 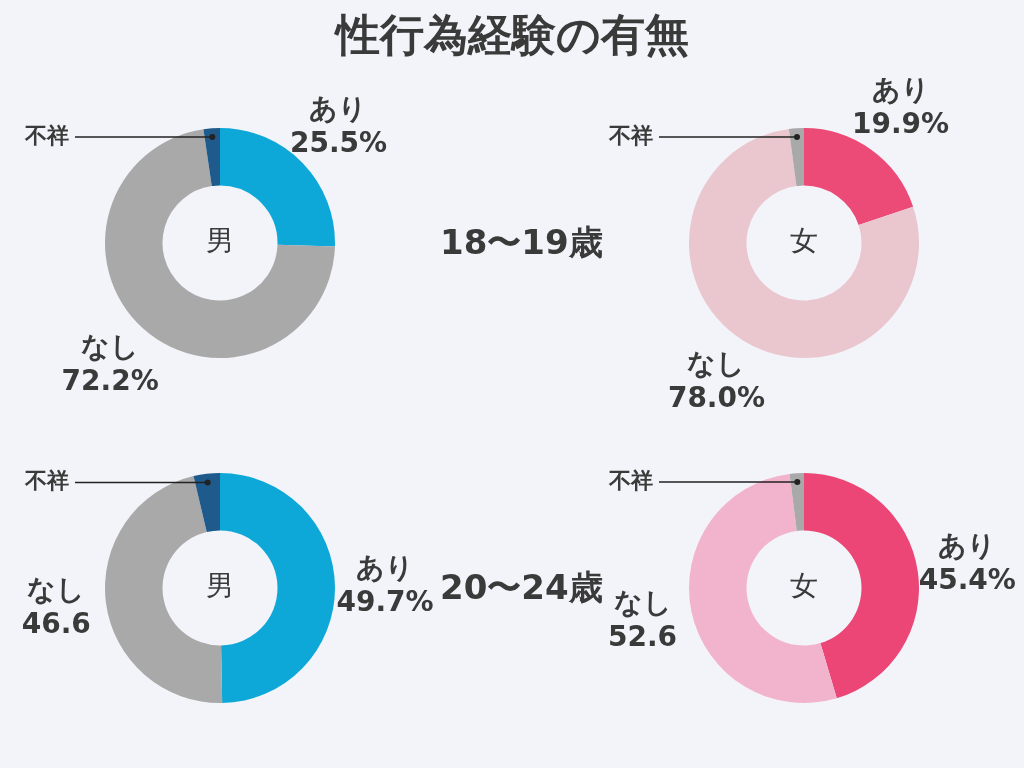 What do you see at coordinates (338, 142) in the screenshot?
I see `data-label: 25.5%` at bounding box center [338, 142].